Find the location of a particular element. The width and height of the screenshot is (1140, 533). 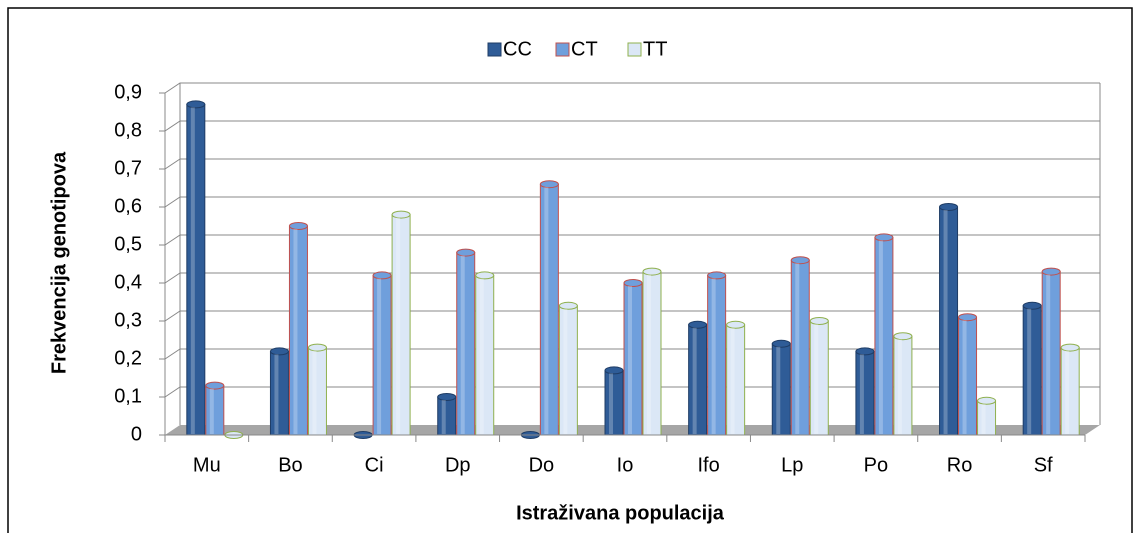

x-tick-label: Sf is located at coordinates (1043, 465).